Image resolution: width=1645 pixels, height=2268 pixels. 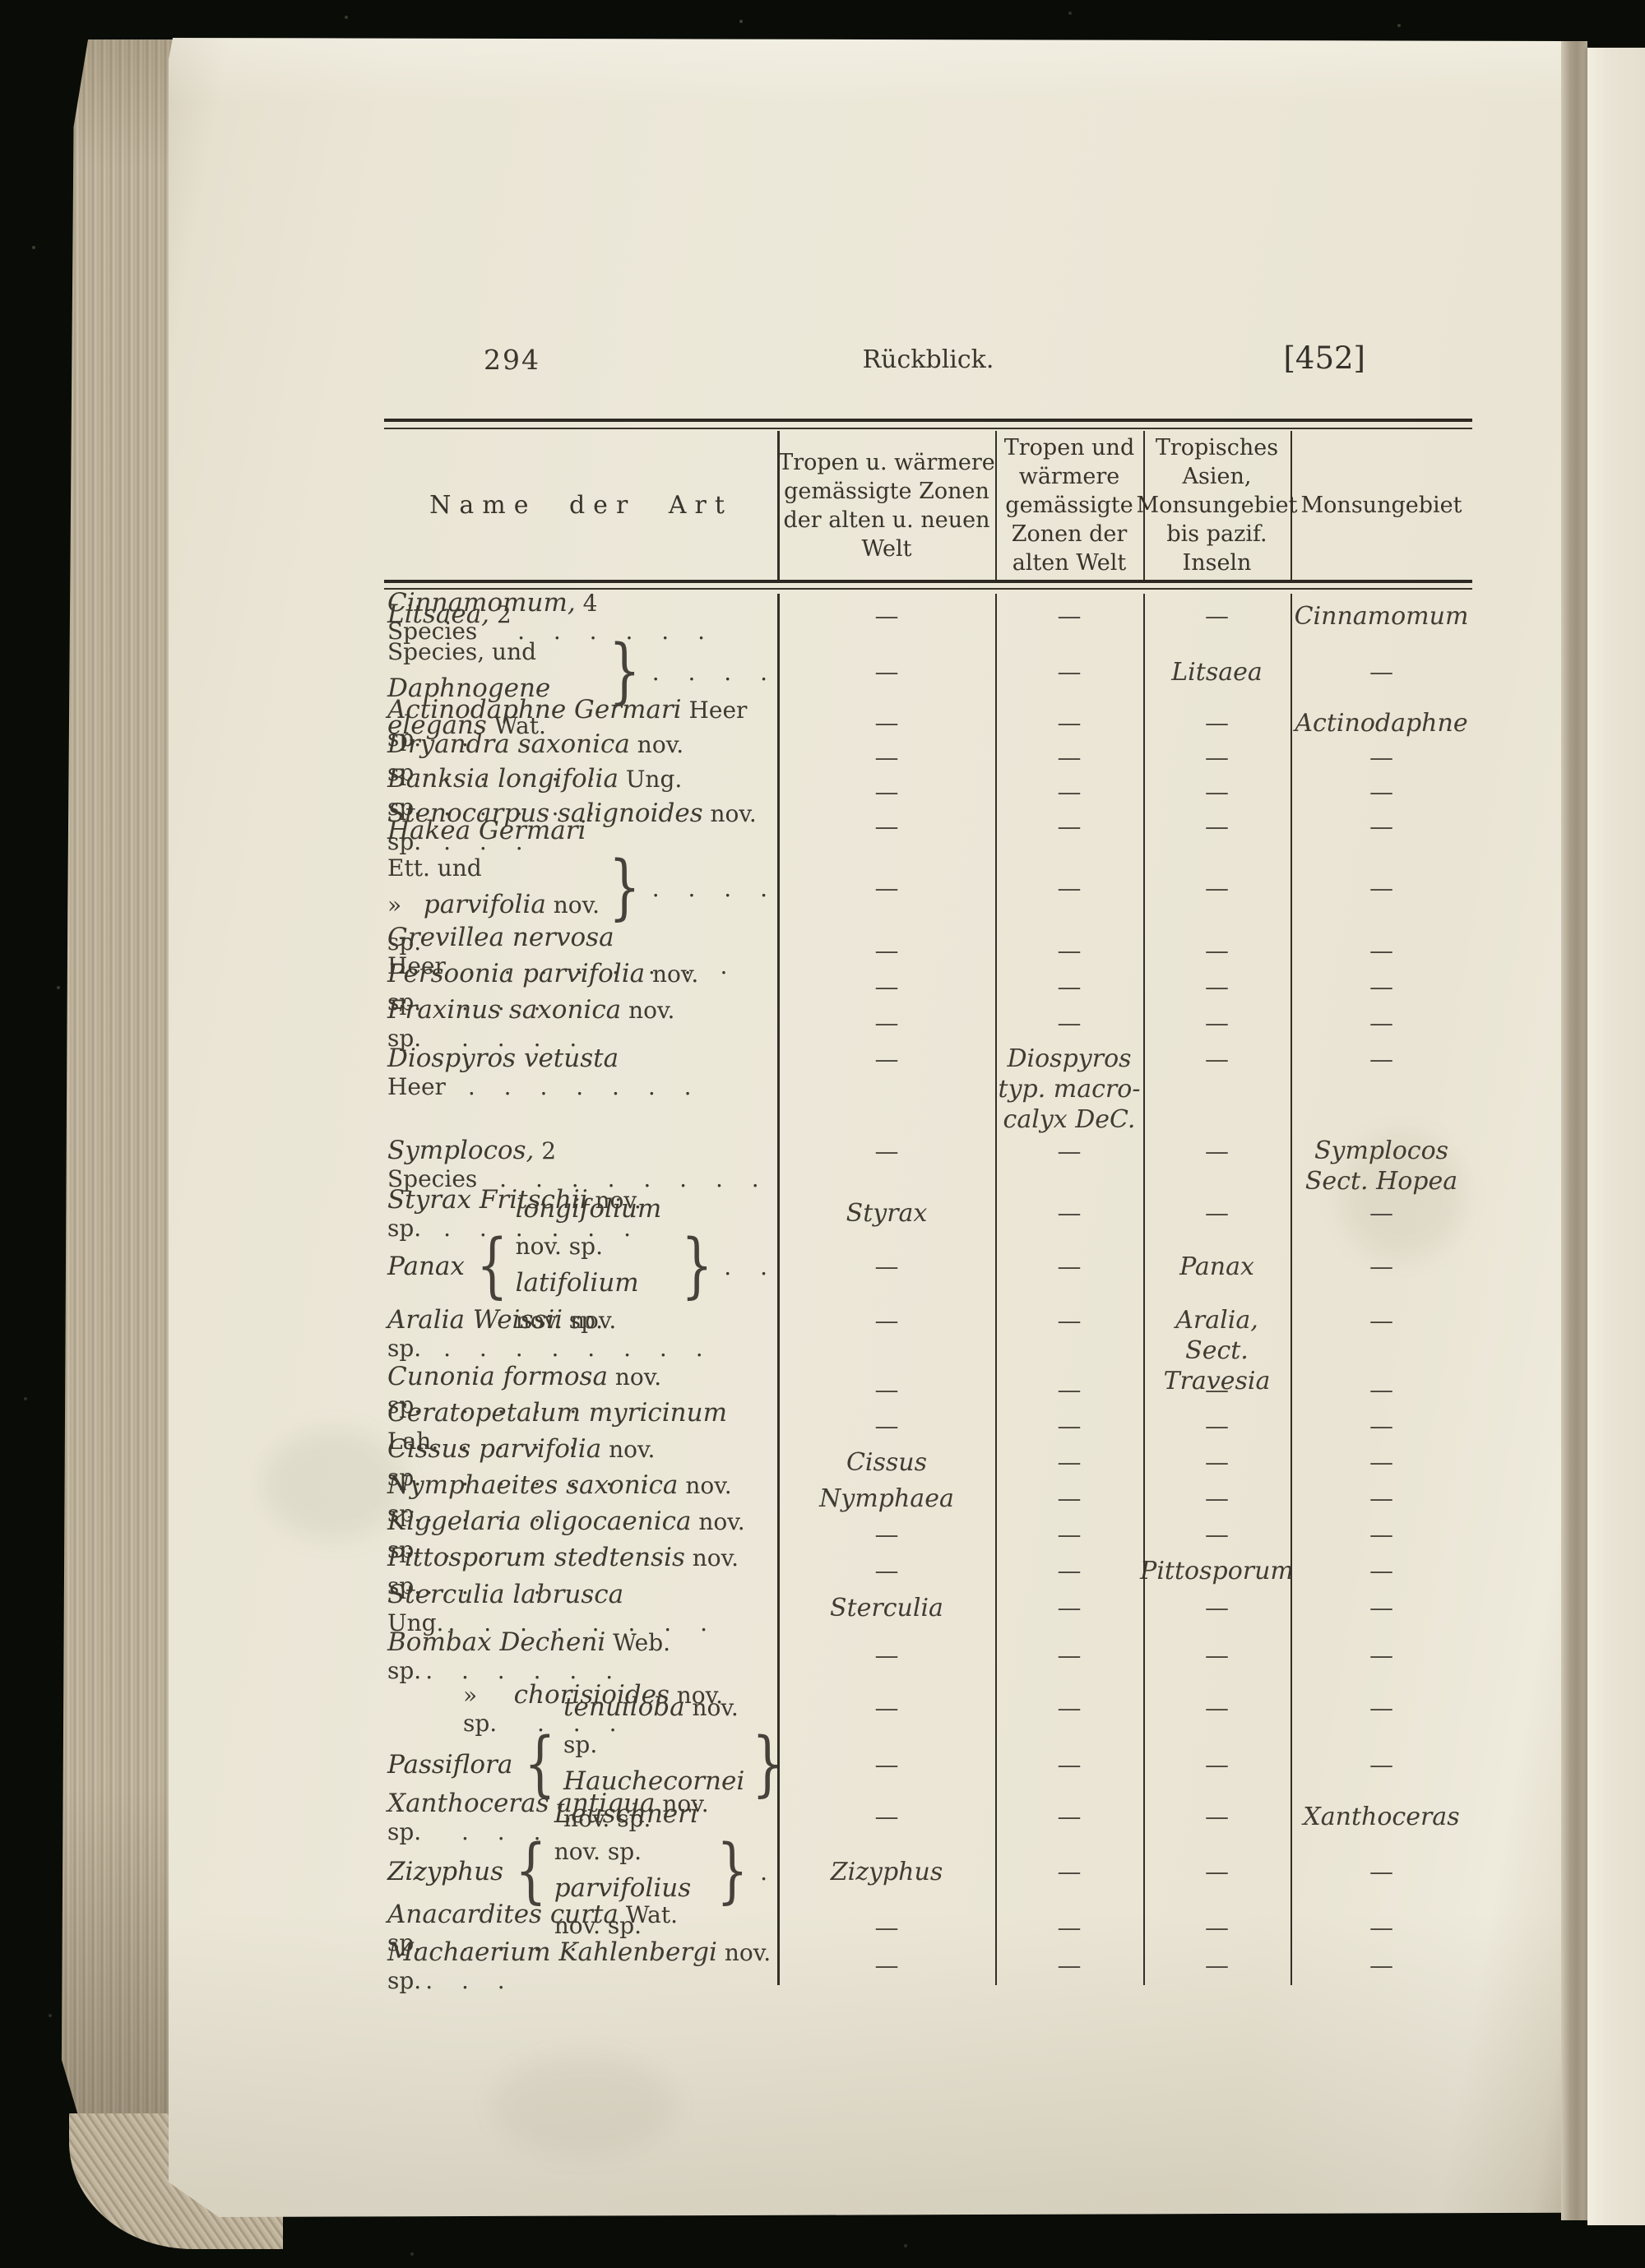 What do you see at coordinates (886, 1608) in the screenshot?
I see `distribution-cell: Sterculia` at bounding box center [886, 1608].